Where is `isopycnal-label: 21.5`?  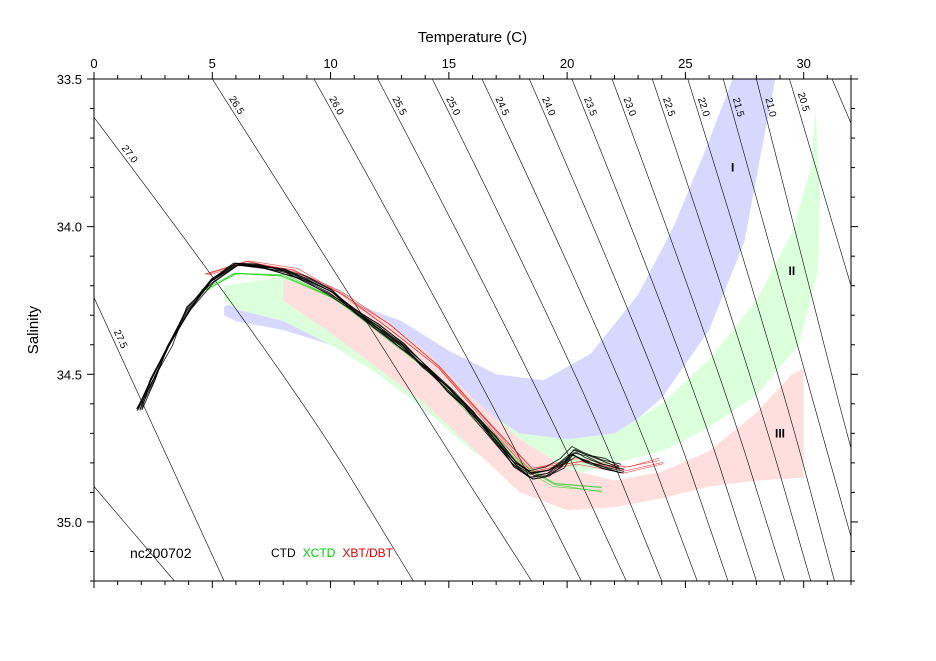
isopycnal-label: 21.5 is located at coordinates (738, 107).